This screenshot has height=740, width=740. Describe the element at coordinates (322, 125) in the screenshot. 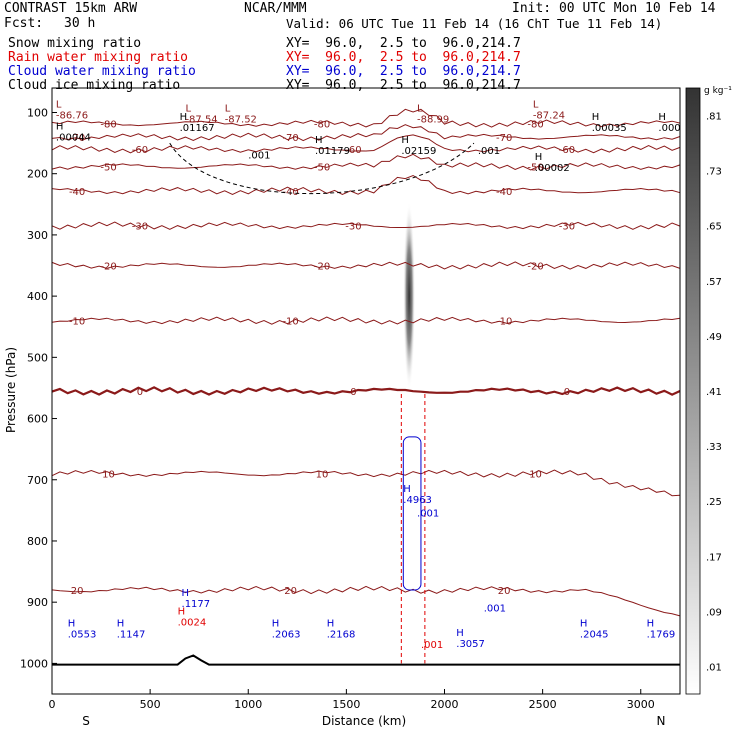

I see `isotherm-label--80-1: -80` at that location.